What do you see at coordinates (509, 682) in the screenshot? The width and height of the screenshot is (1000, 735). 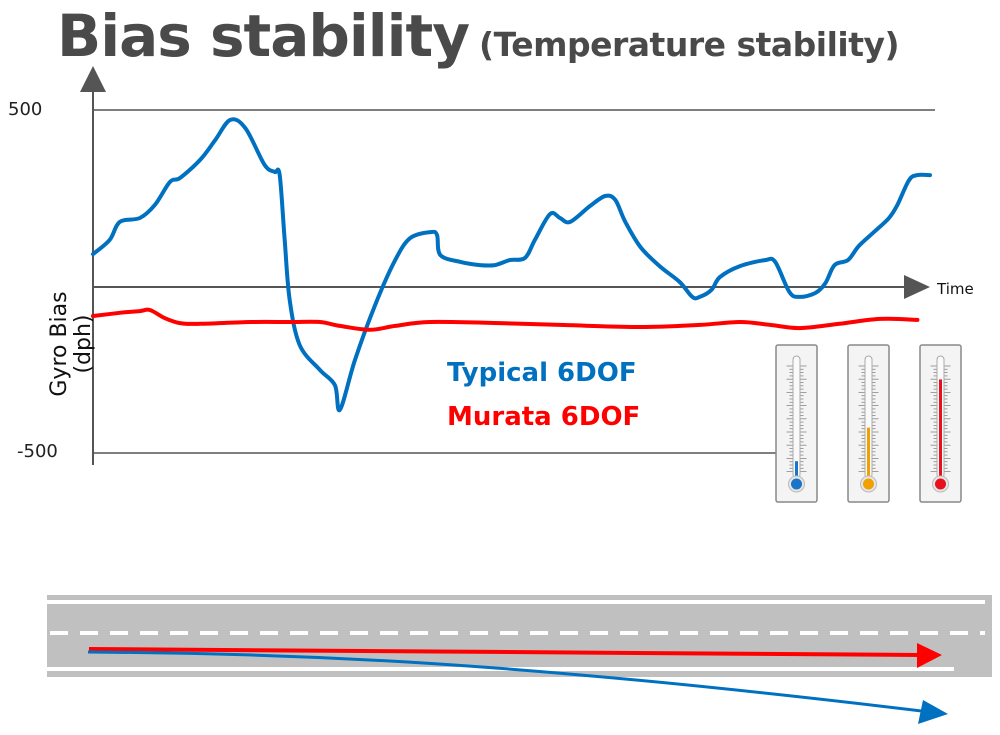 I see `typical-path-line` at bounding box center [509, 682].